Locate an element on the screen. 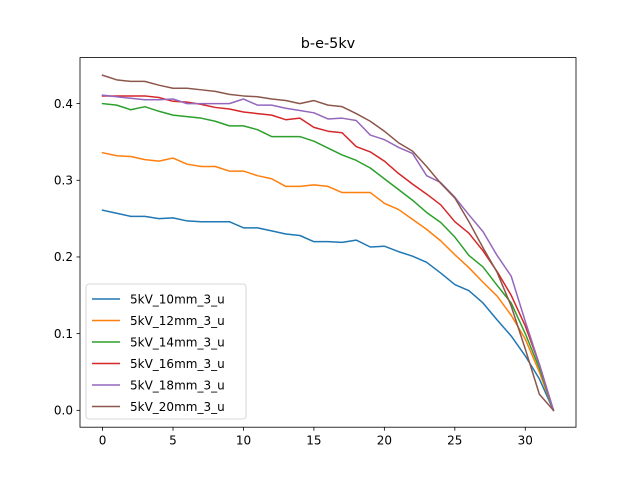 The height and width of the screenshot is (480, 640). y-axis-ticks: 0.0 0.1 0.2 0.3 0.4 is located at coordinates (67, 257).